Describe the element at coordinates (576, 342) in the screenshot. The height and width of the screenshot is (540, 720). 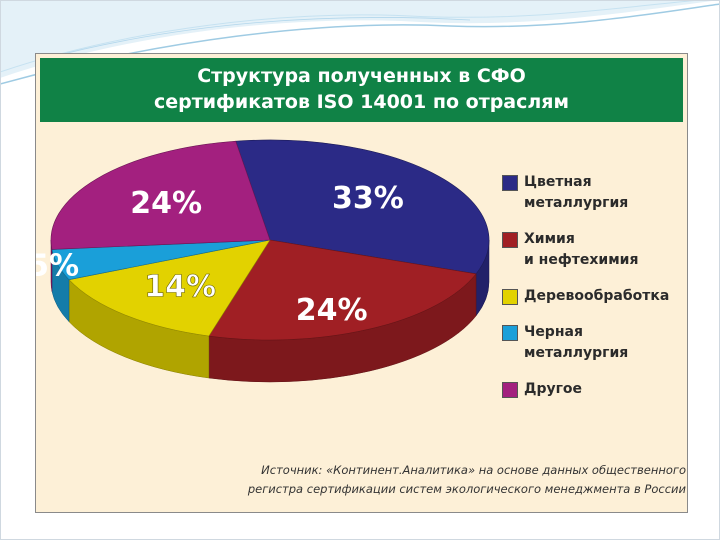
I see `legend-label-3: Черная металлургия` at that location.